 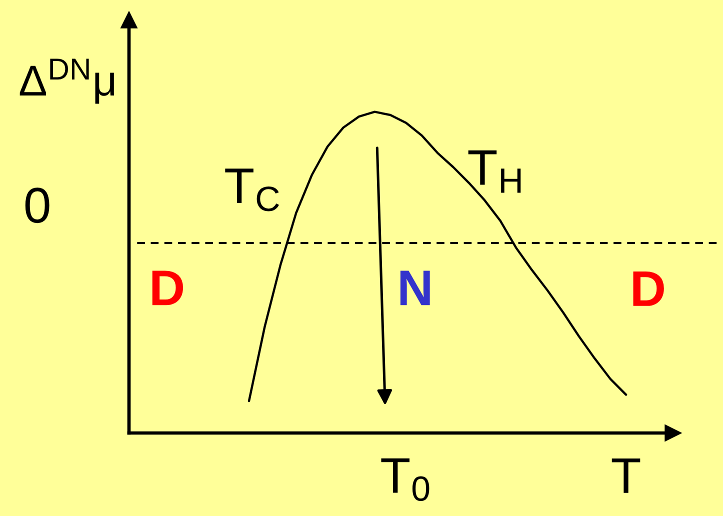 What do you see at coordinates (67, 81) in the screenshot?
I see `y-axis-title: Δ$^{DN}$μ` at bounding box center [67, 81].